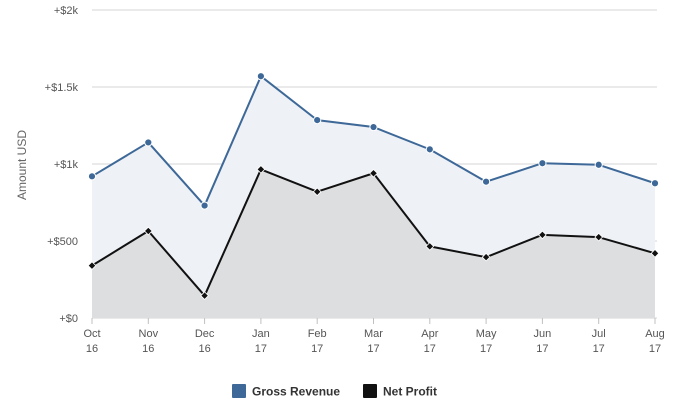  What do you see at coordinates (543, 334) in the screenshot?
I see `x-tick-label-month: Jun` at bounding box center [543, 334].